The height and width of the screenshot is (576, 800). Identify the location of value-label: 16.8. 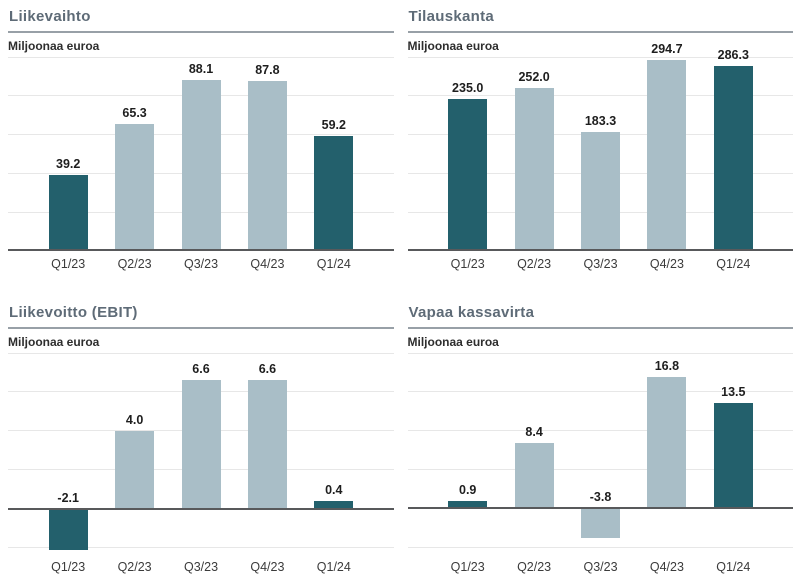
(667, 366).